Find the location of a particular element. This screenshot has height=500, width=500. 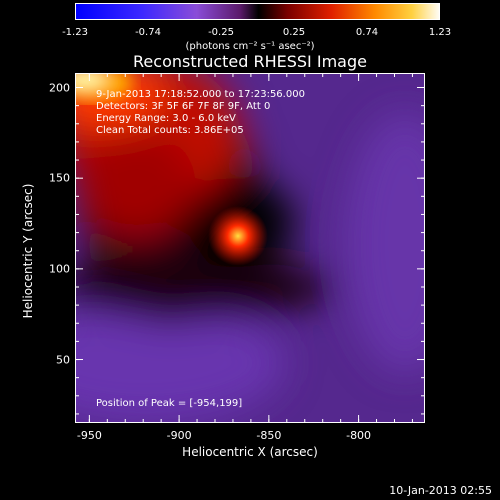

colorbar-units: (photons cm⁻² s⁻¹ asec⁻²) is located at coordinates (250, 46).